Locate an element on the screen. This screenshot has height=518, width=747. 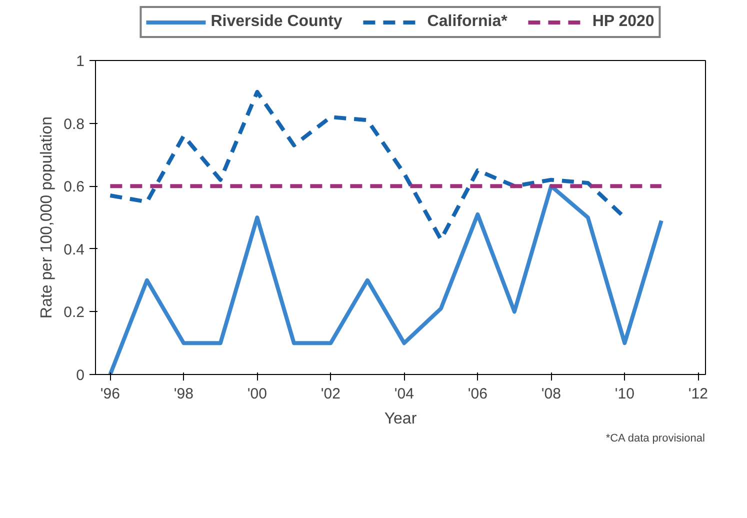
y-axis-title: Rate per 100,000 population is located at coordinates (47, 217).